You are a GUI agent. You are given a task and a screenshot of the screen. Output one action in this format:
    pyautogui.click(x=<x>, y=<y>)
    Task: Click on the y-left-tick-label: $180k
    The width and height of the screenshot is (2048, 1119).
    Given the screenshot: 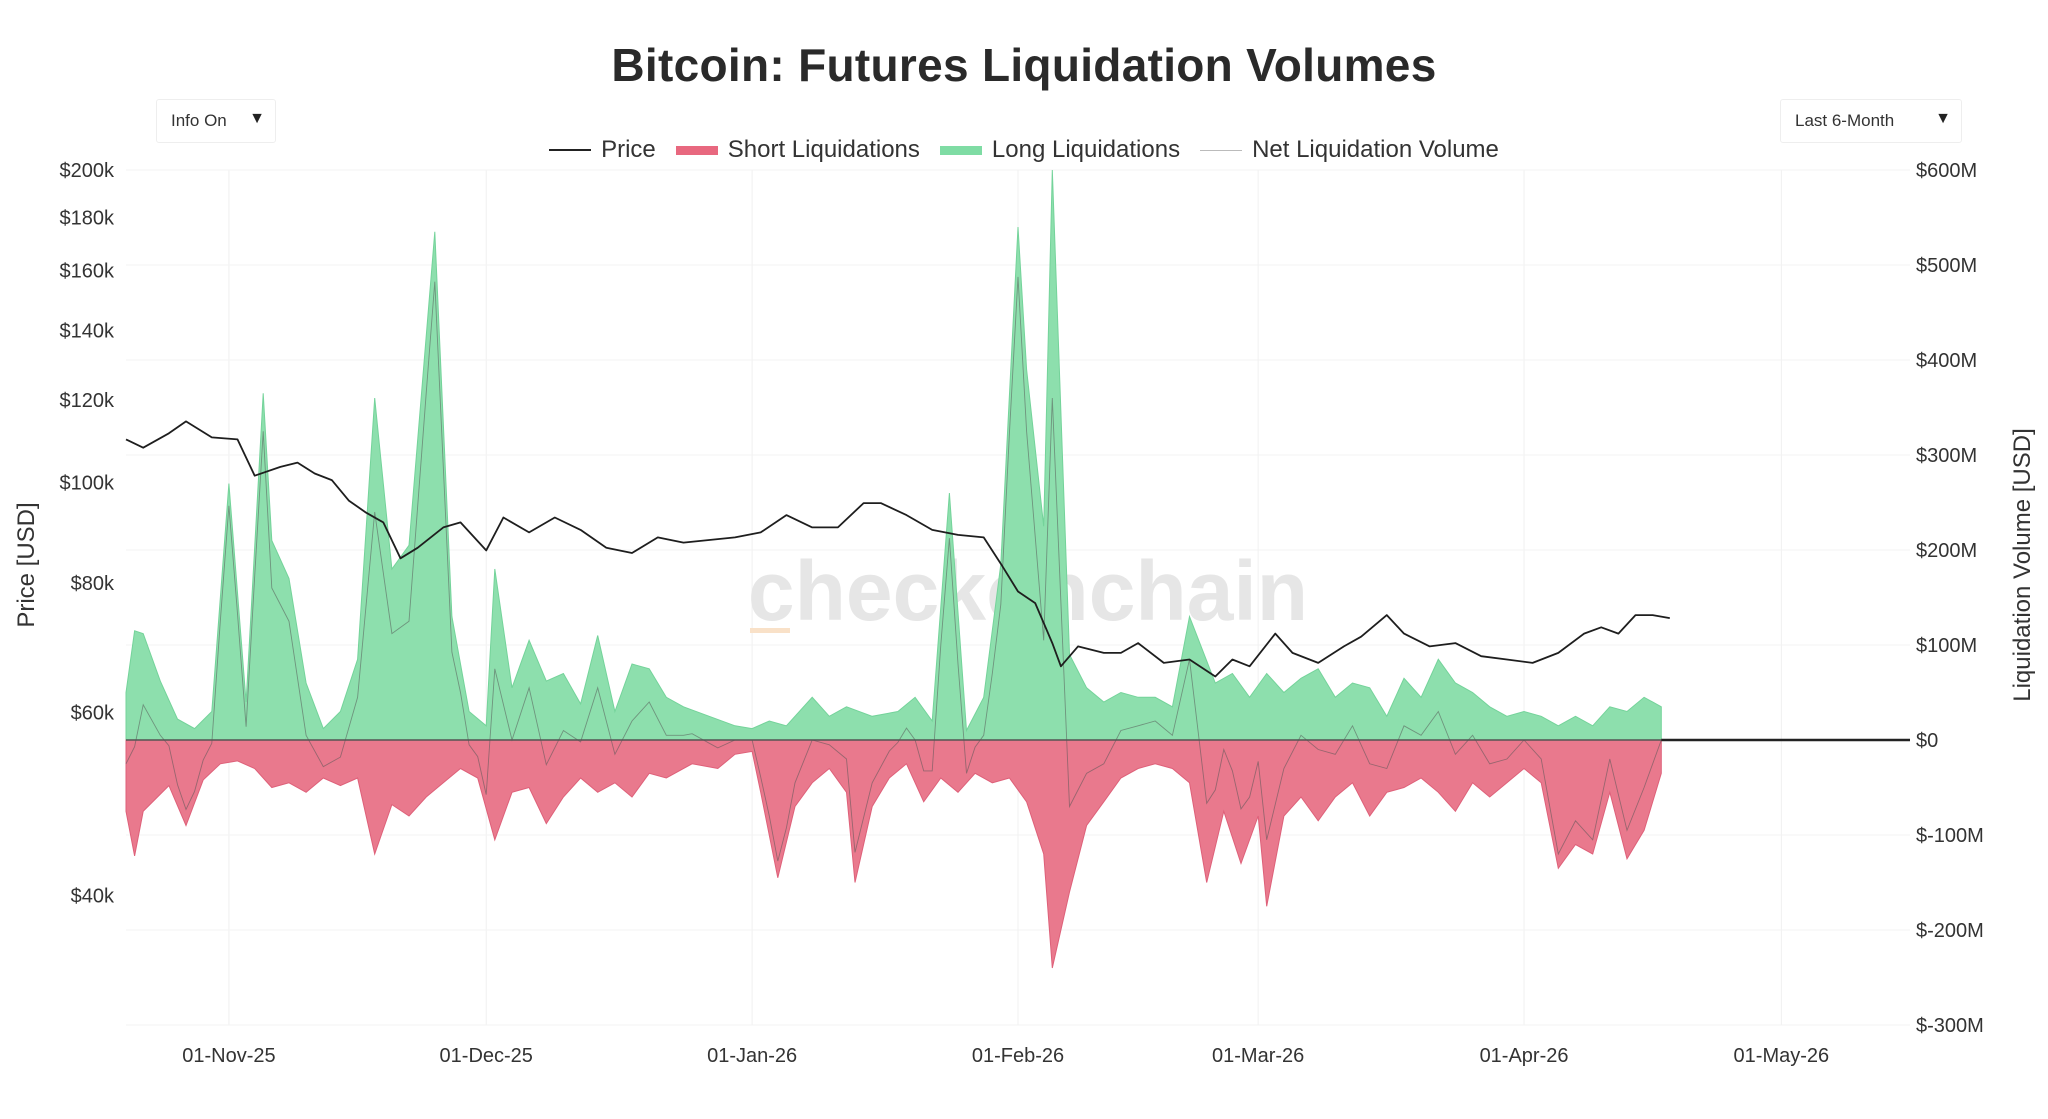 What is the action you would take?
    pyautogui.click(x=87, y=218)
    